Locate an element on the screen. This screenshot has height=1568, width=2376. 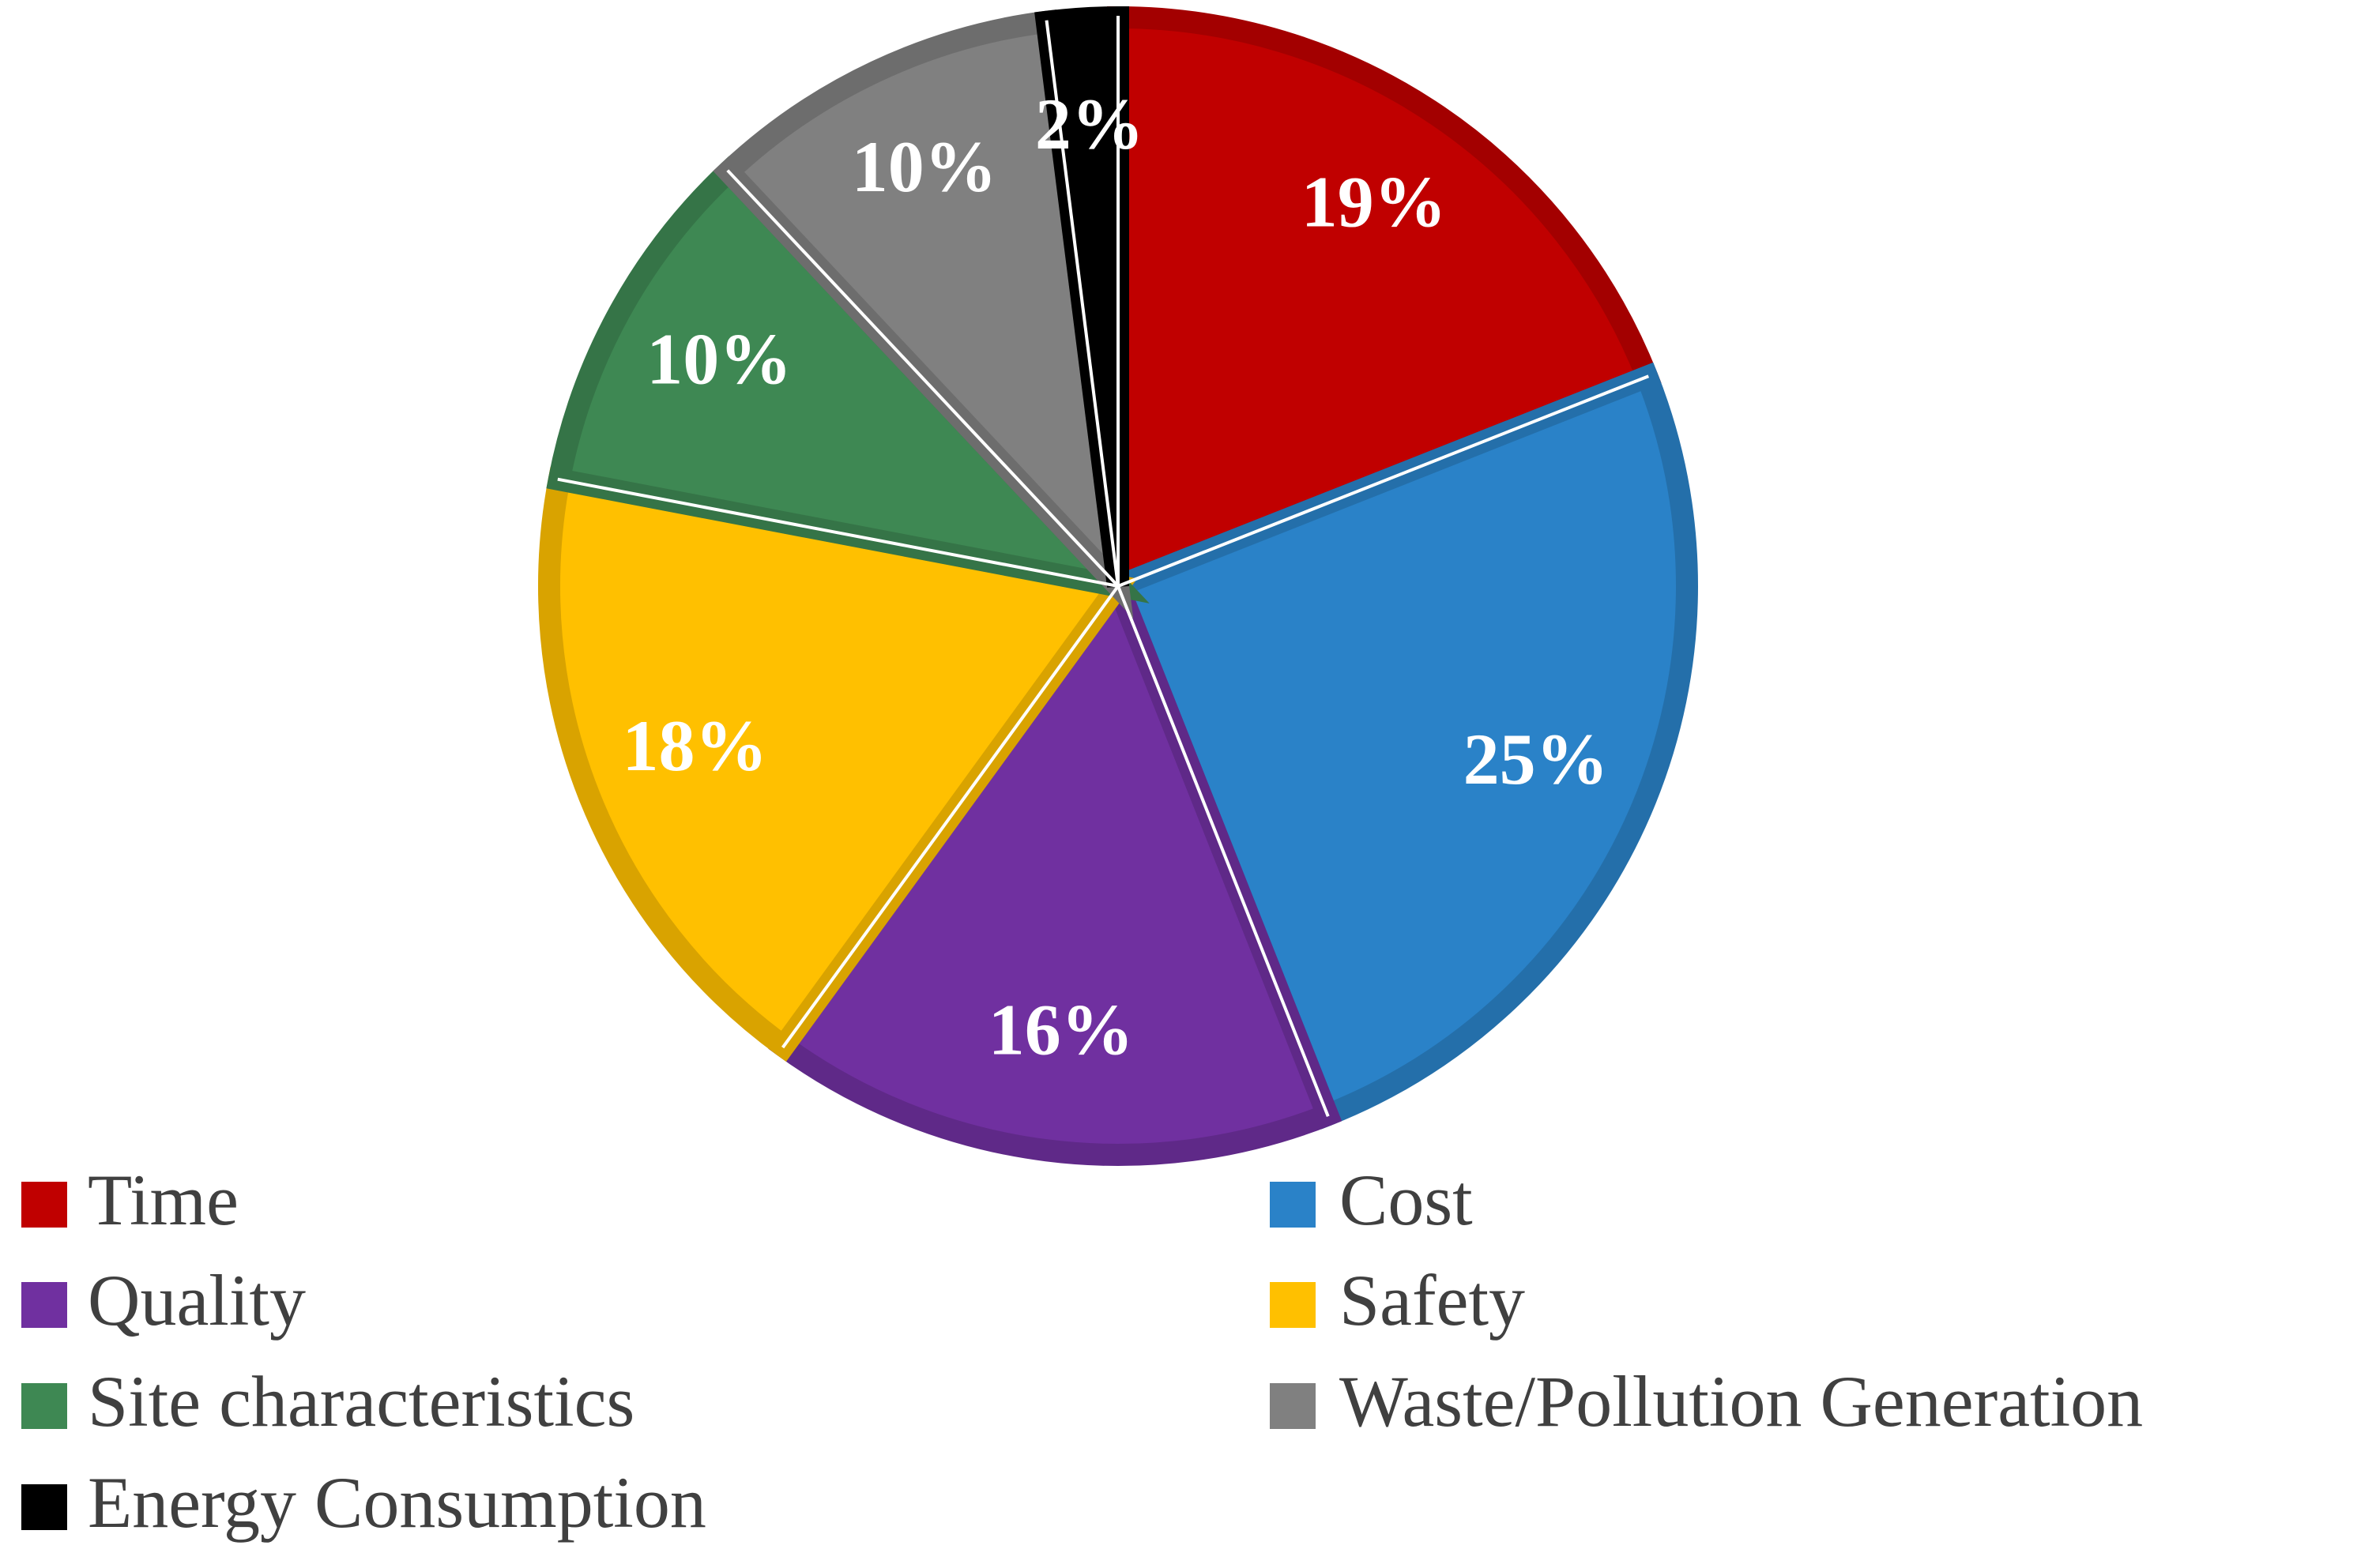
legend-label: Time is located at coordinates (163, 1200).